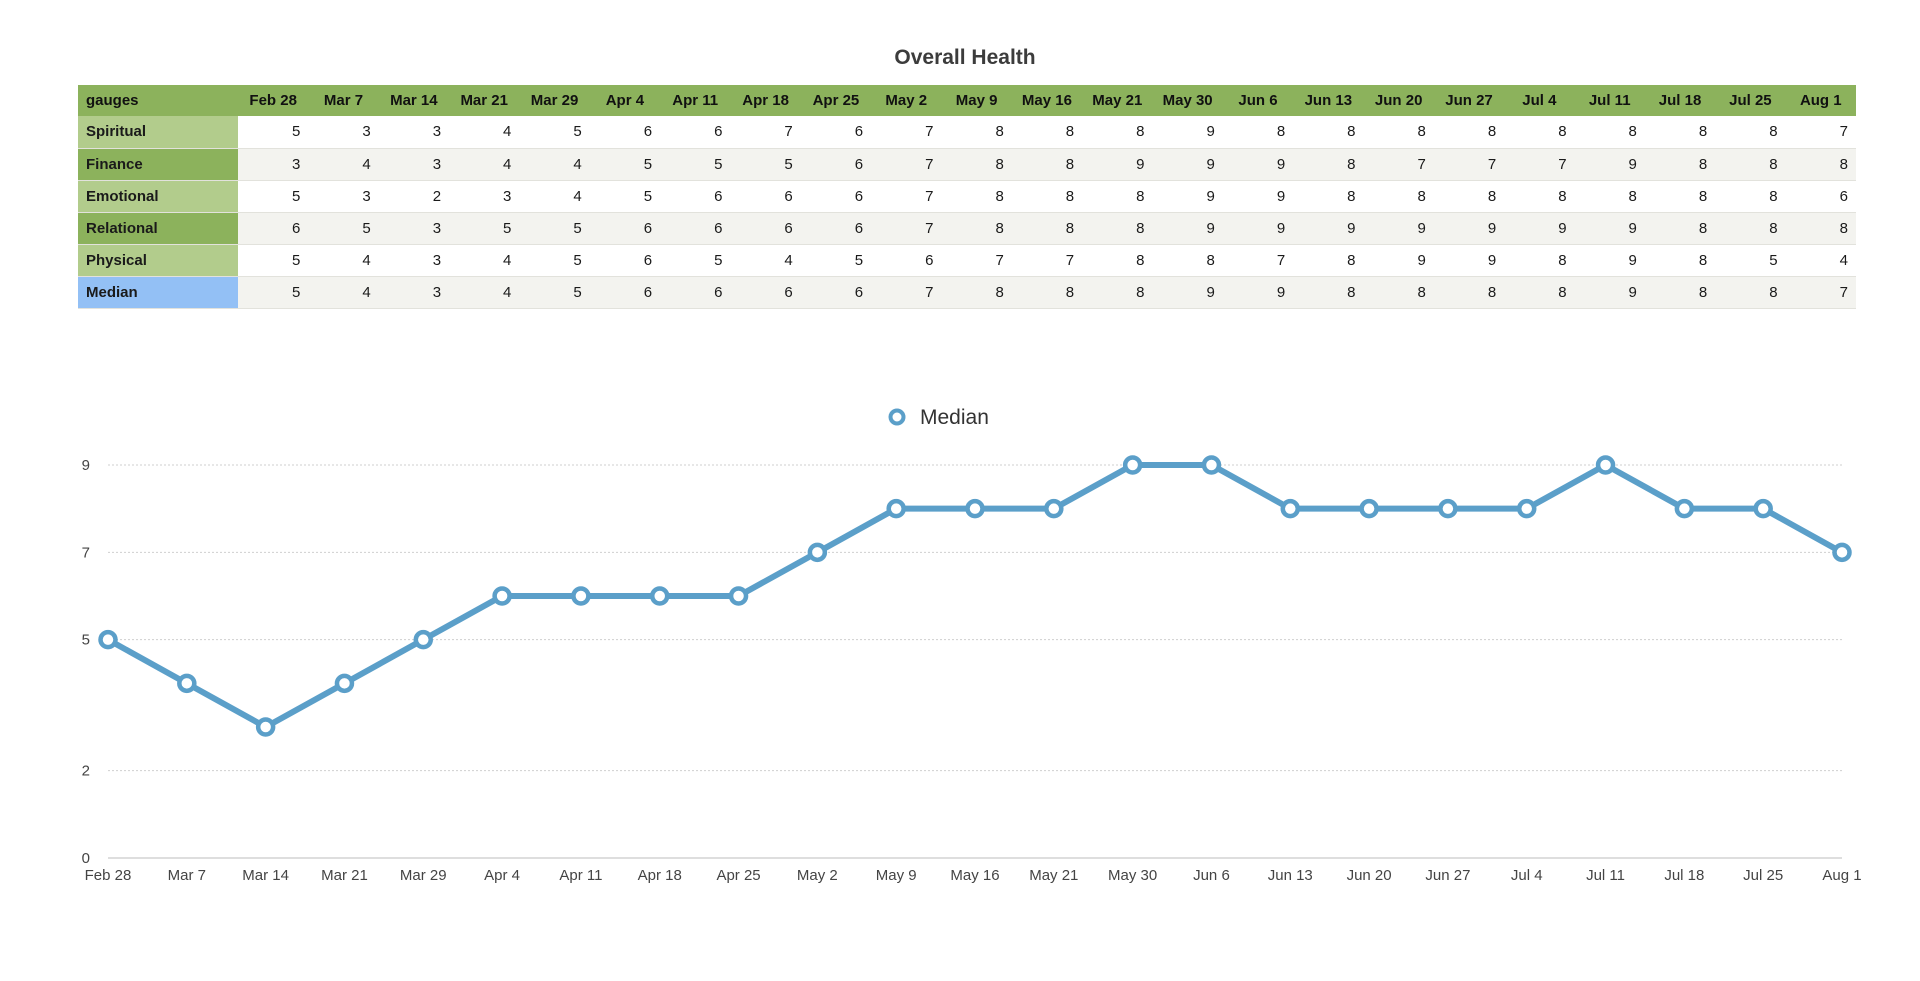  Describe the element at coordinates (1290, 875) in the screenshot. I see `x-tick-label: Jun 13` at that location.